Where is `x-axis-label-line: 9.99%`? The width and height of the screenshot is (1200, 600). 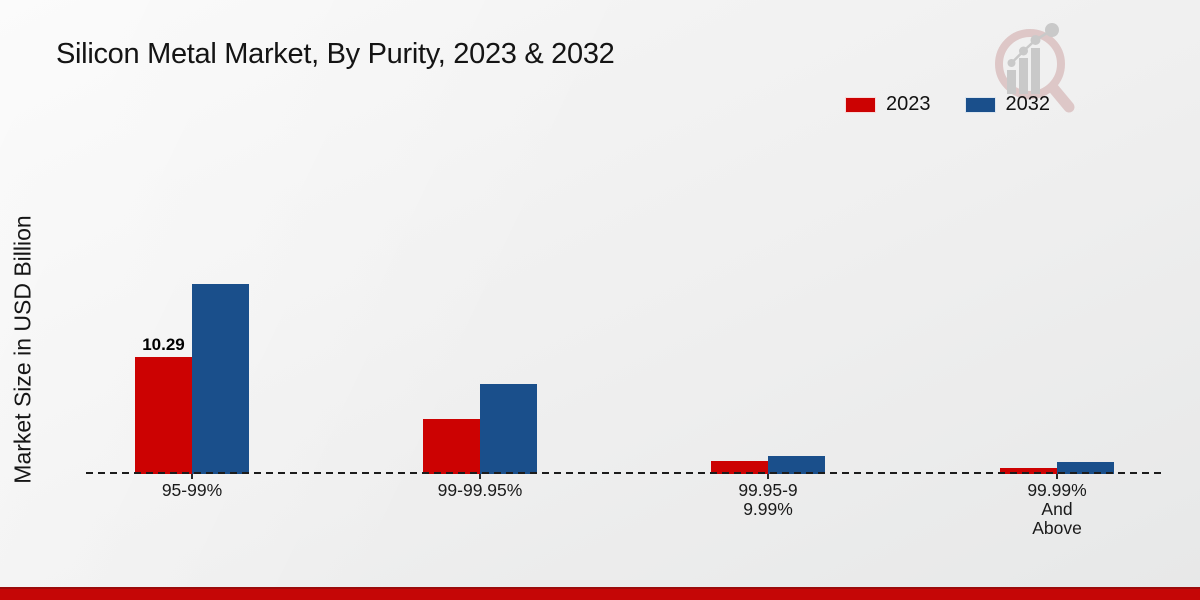
x-axis-label-line: 9.99% is located at coordinates (768, 509).